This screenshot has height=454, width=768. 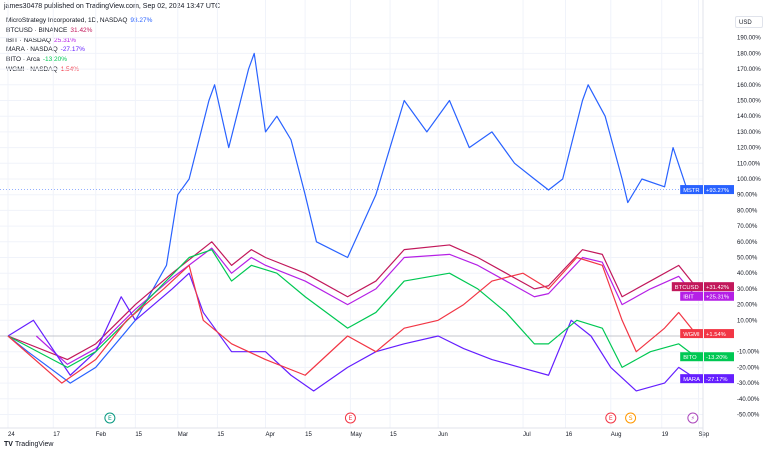 I want to click on y-tick-label: 180.00%, so click(x=749, y=54).